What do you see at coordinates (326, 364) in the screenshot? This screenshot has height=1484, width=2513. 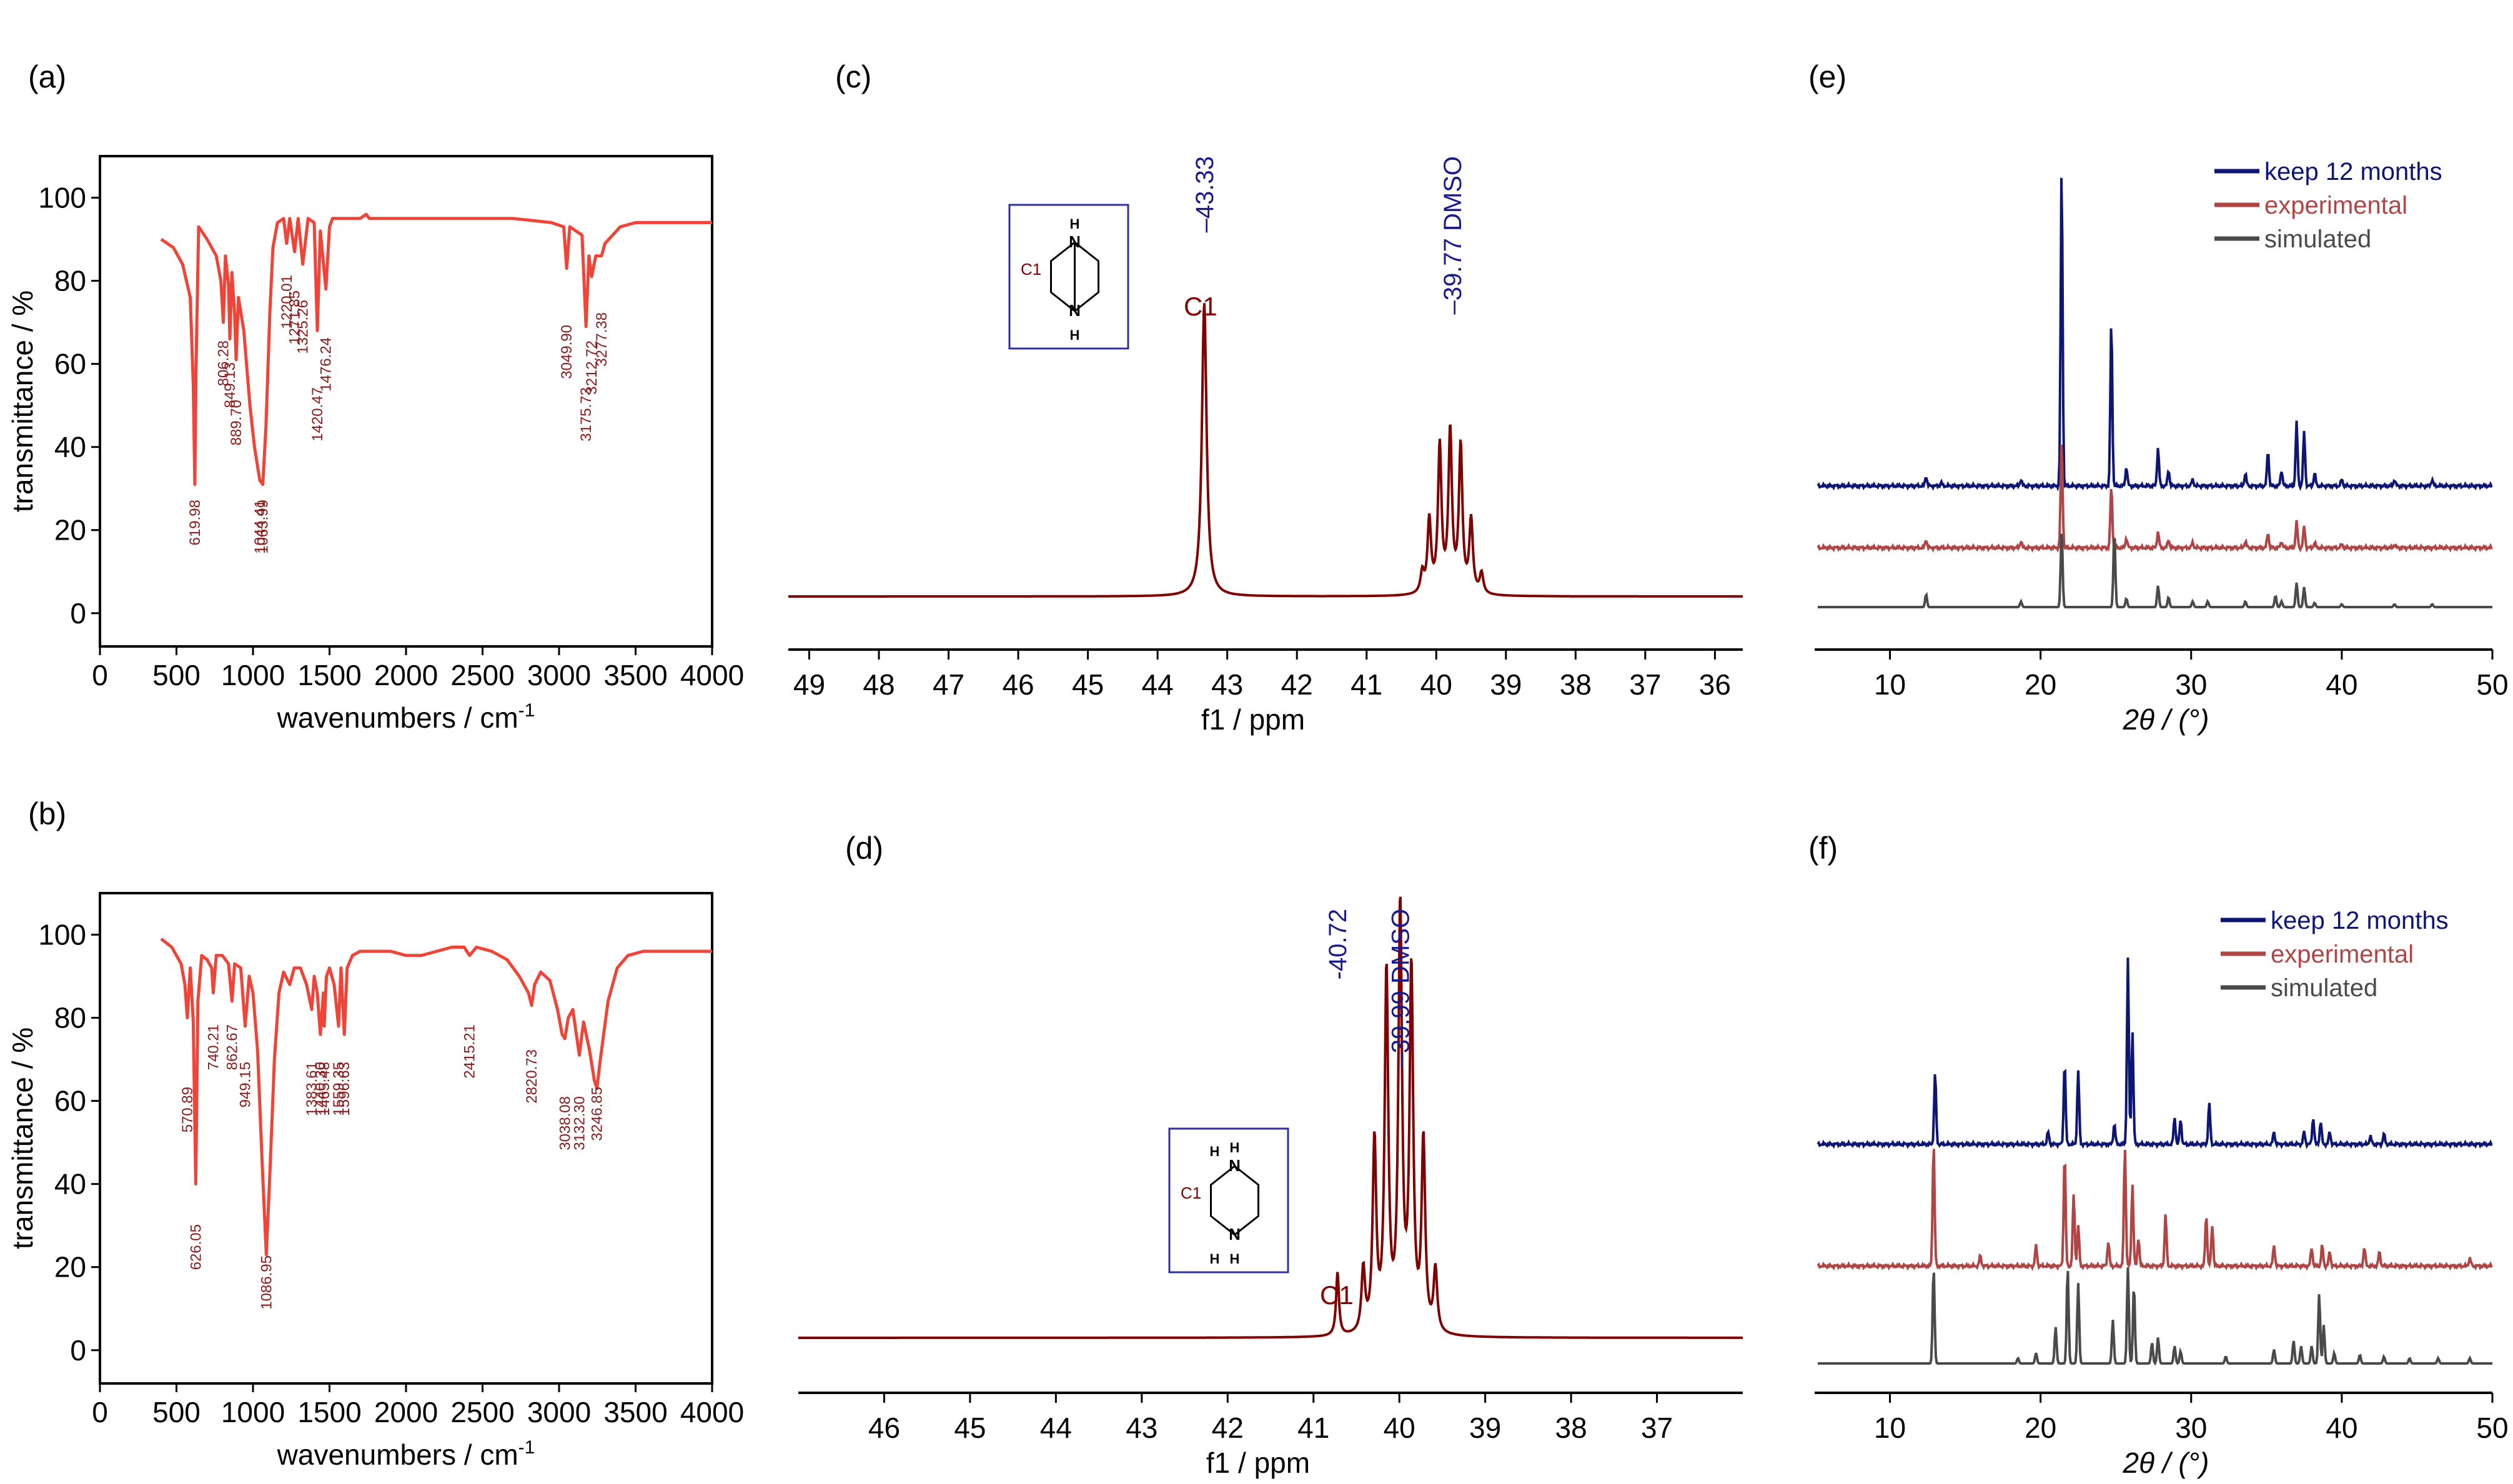 I see `peak-label: 1476.24` at bounding box center [326, 364].